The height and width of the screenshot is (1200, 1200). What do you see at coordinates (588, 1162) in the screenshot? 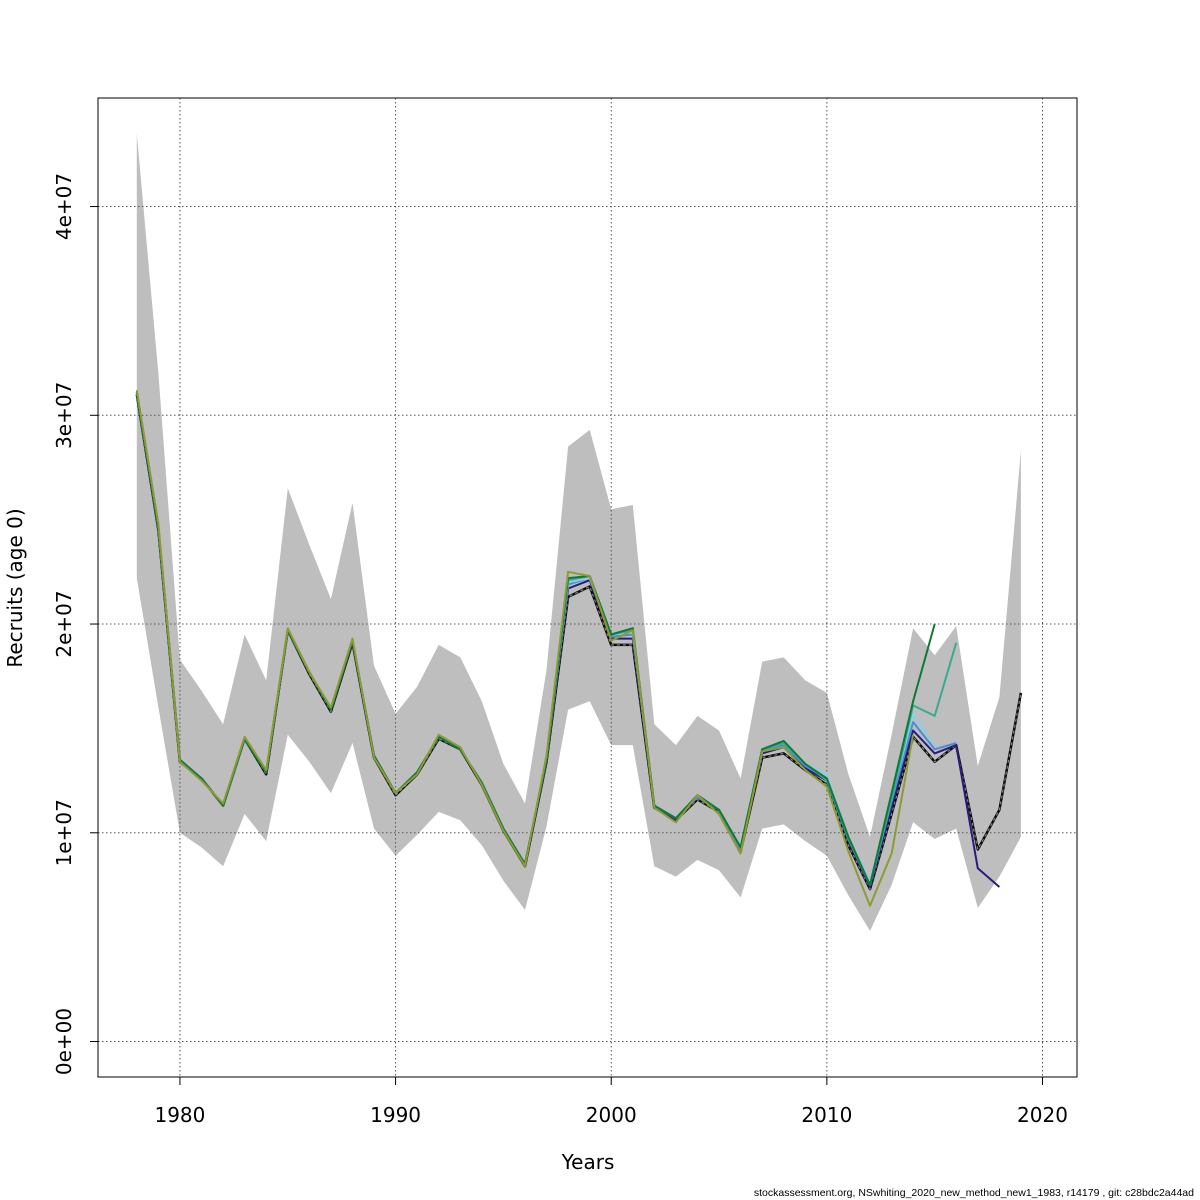
I see `x-axis-title: Years` at bounding box center [588, 1162].